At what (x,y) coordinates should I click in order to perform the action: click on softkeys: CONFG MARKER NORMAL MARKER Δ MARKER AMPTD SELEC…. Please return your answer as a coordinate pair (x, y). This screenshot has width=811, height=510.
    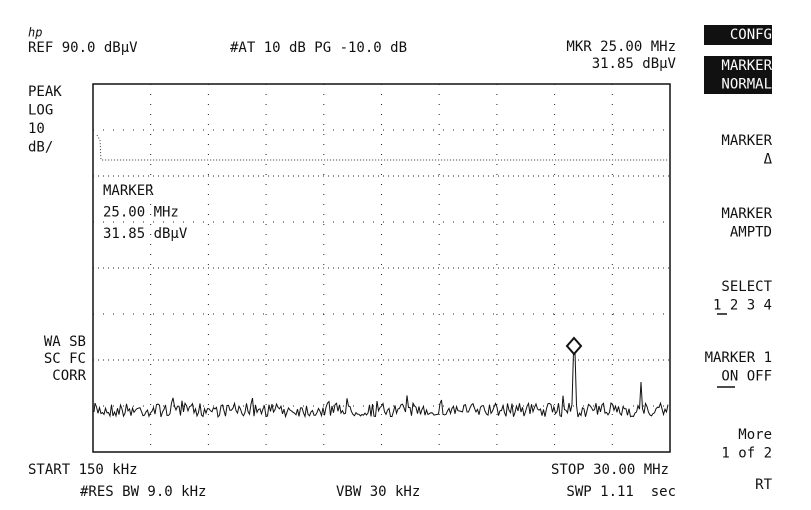
    Looking at the image, I should click on (738, 259).